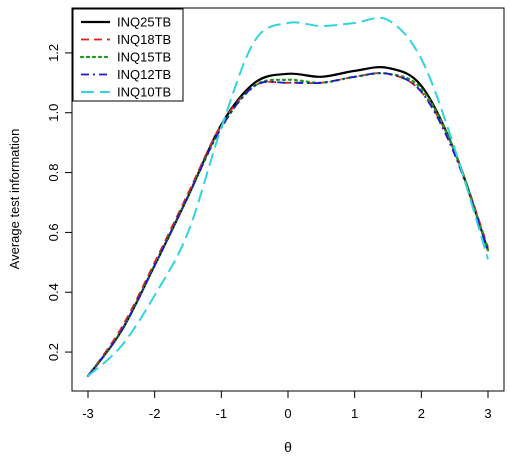 This screenshot has height=461, width=510. I want to click on y-tick-label: 1.0, so click(53, 113).